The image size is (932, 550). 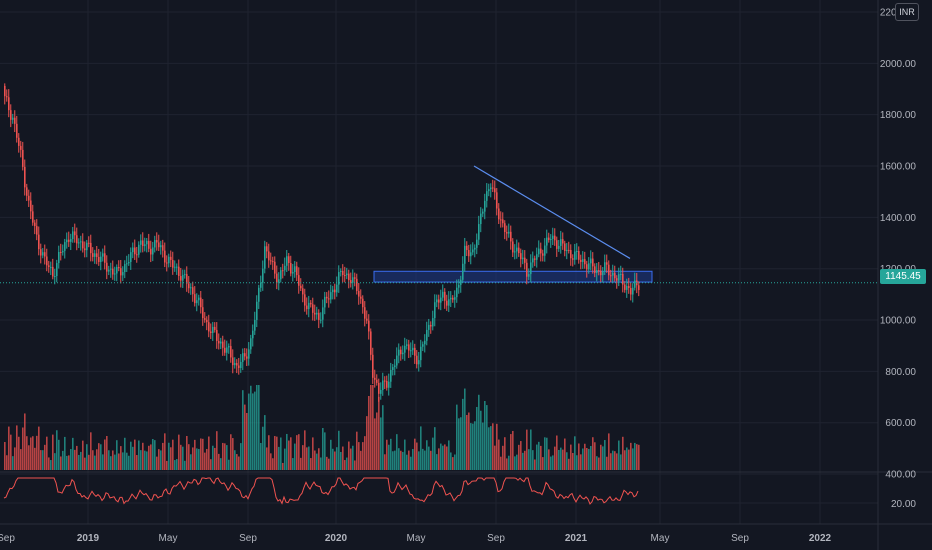 What do you see at coordinates (513, 276) in the screenshot?
I see `support-zone` at bounding box center [513, 276].